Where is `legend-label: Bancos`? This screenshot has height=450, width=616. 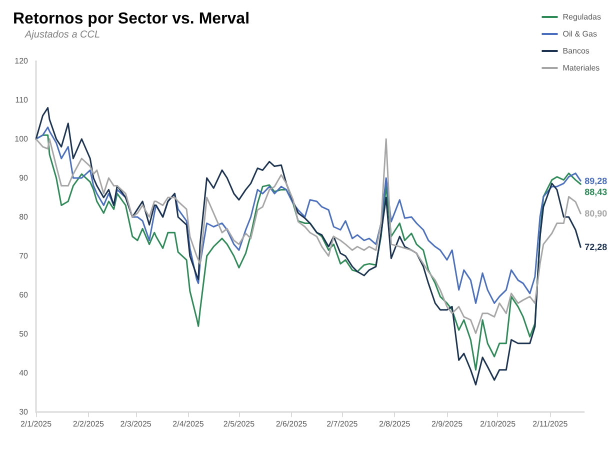 legend-label: Bancos is located at coordinates (576, 51).